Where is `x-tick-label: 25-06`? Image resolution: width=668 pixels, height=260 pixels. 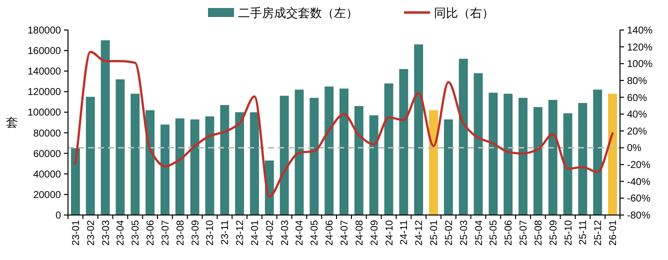
x-tick-label: 25-06 is located at coordinates (509, 233).